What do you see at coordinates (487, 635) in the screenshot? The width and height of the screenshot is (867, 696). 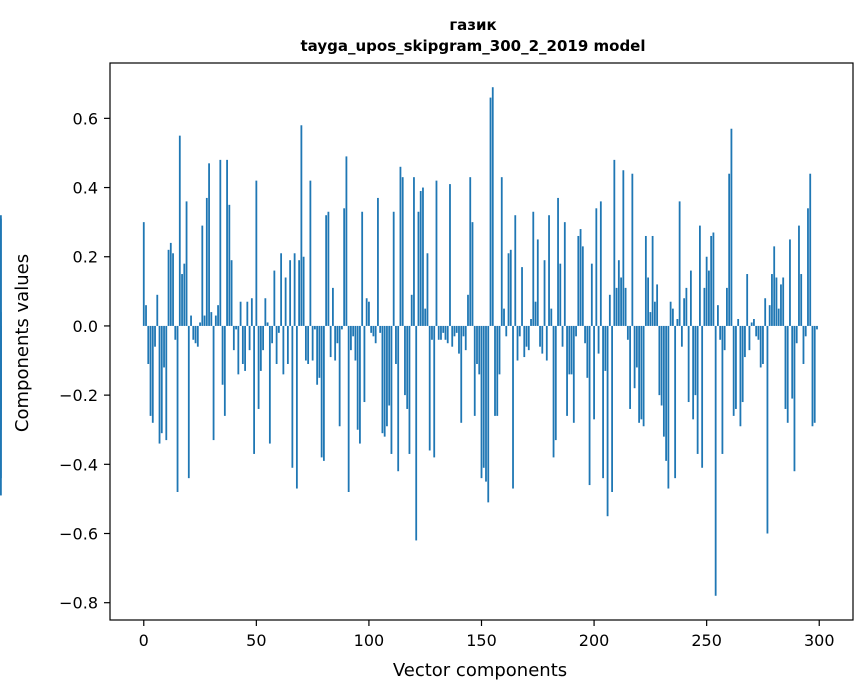 I see `x-axis-ticks: 0 50 100 150 200 250 300` at bounding box center [487, 635].